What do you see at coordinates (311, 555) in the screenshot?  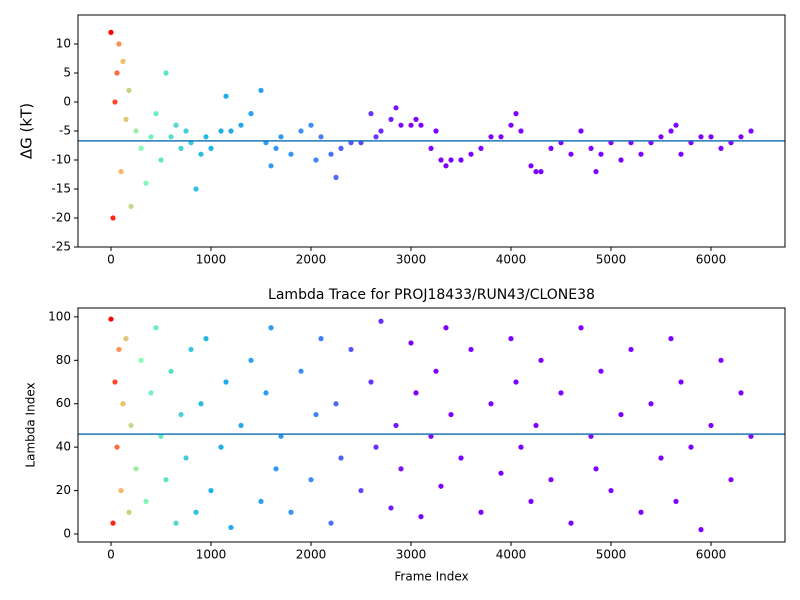 I see `x-tick-label: 2000` at bounding box center [311, 555].